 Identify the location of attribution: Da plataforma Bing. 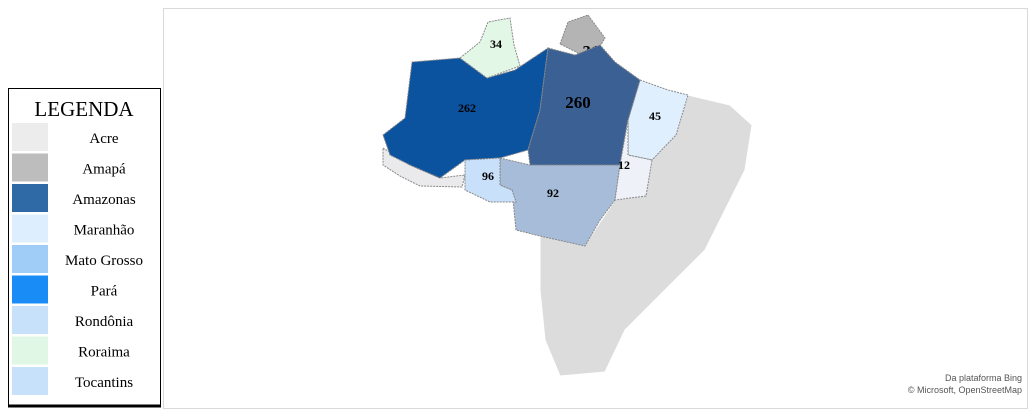
(983, 378).